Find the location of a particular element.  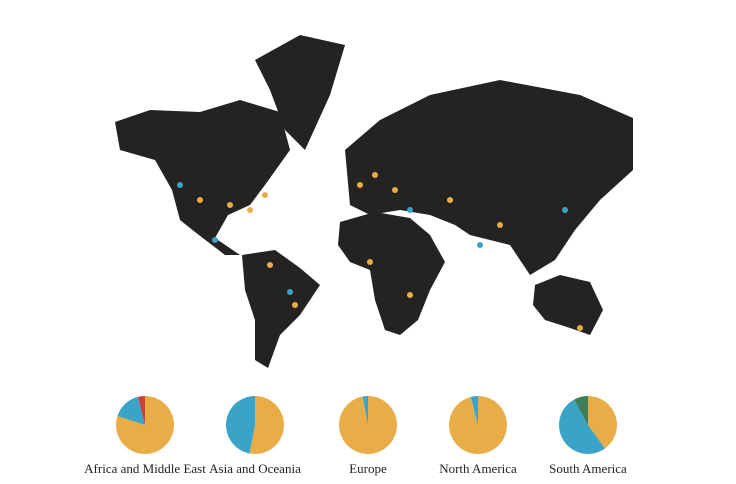

pie-title: North America is located at coordinates (478, 468).